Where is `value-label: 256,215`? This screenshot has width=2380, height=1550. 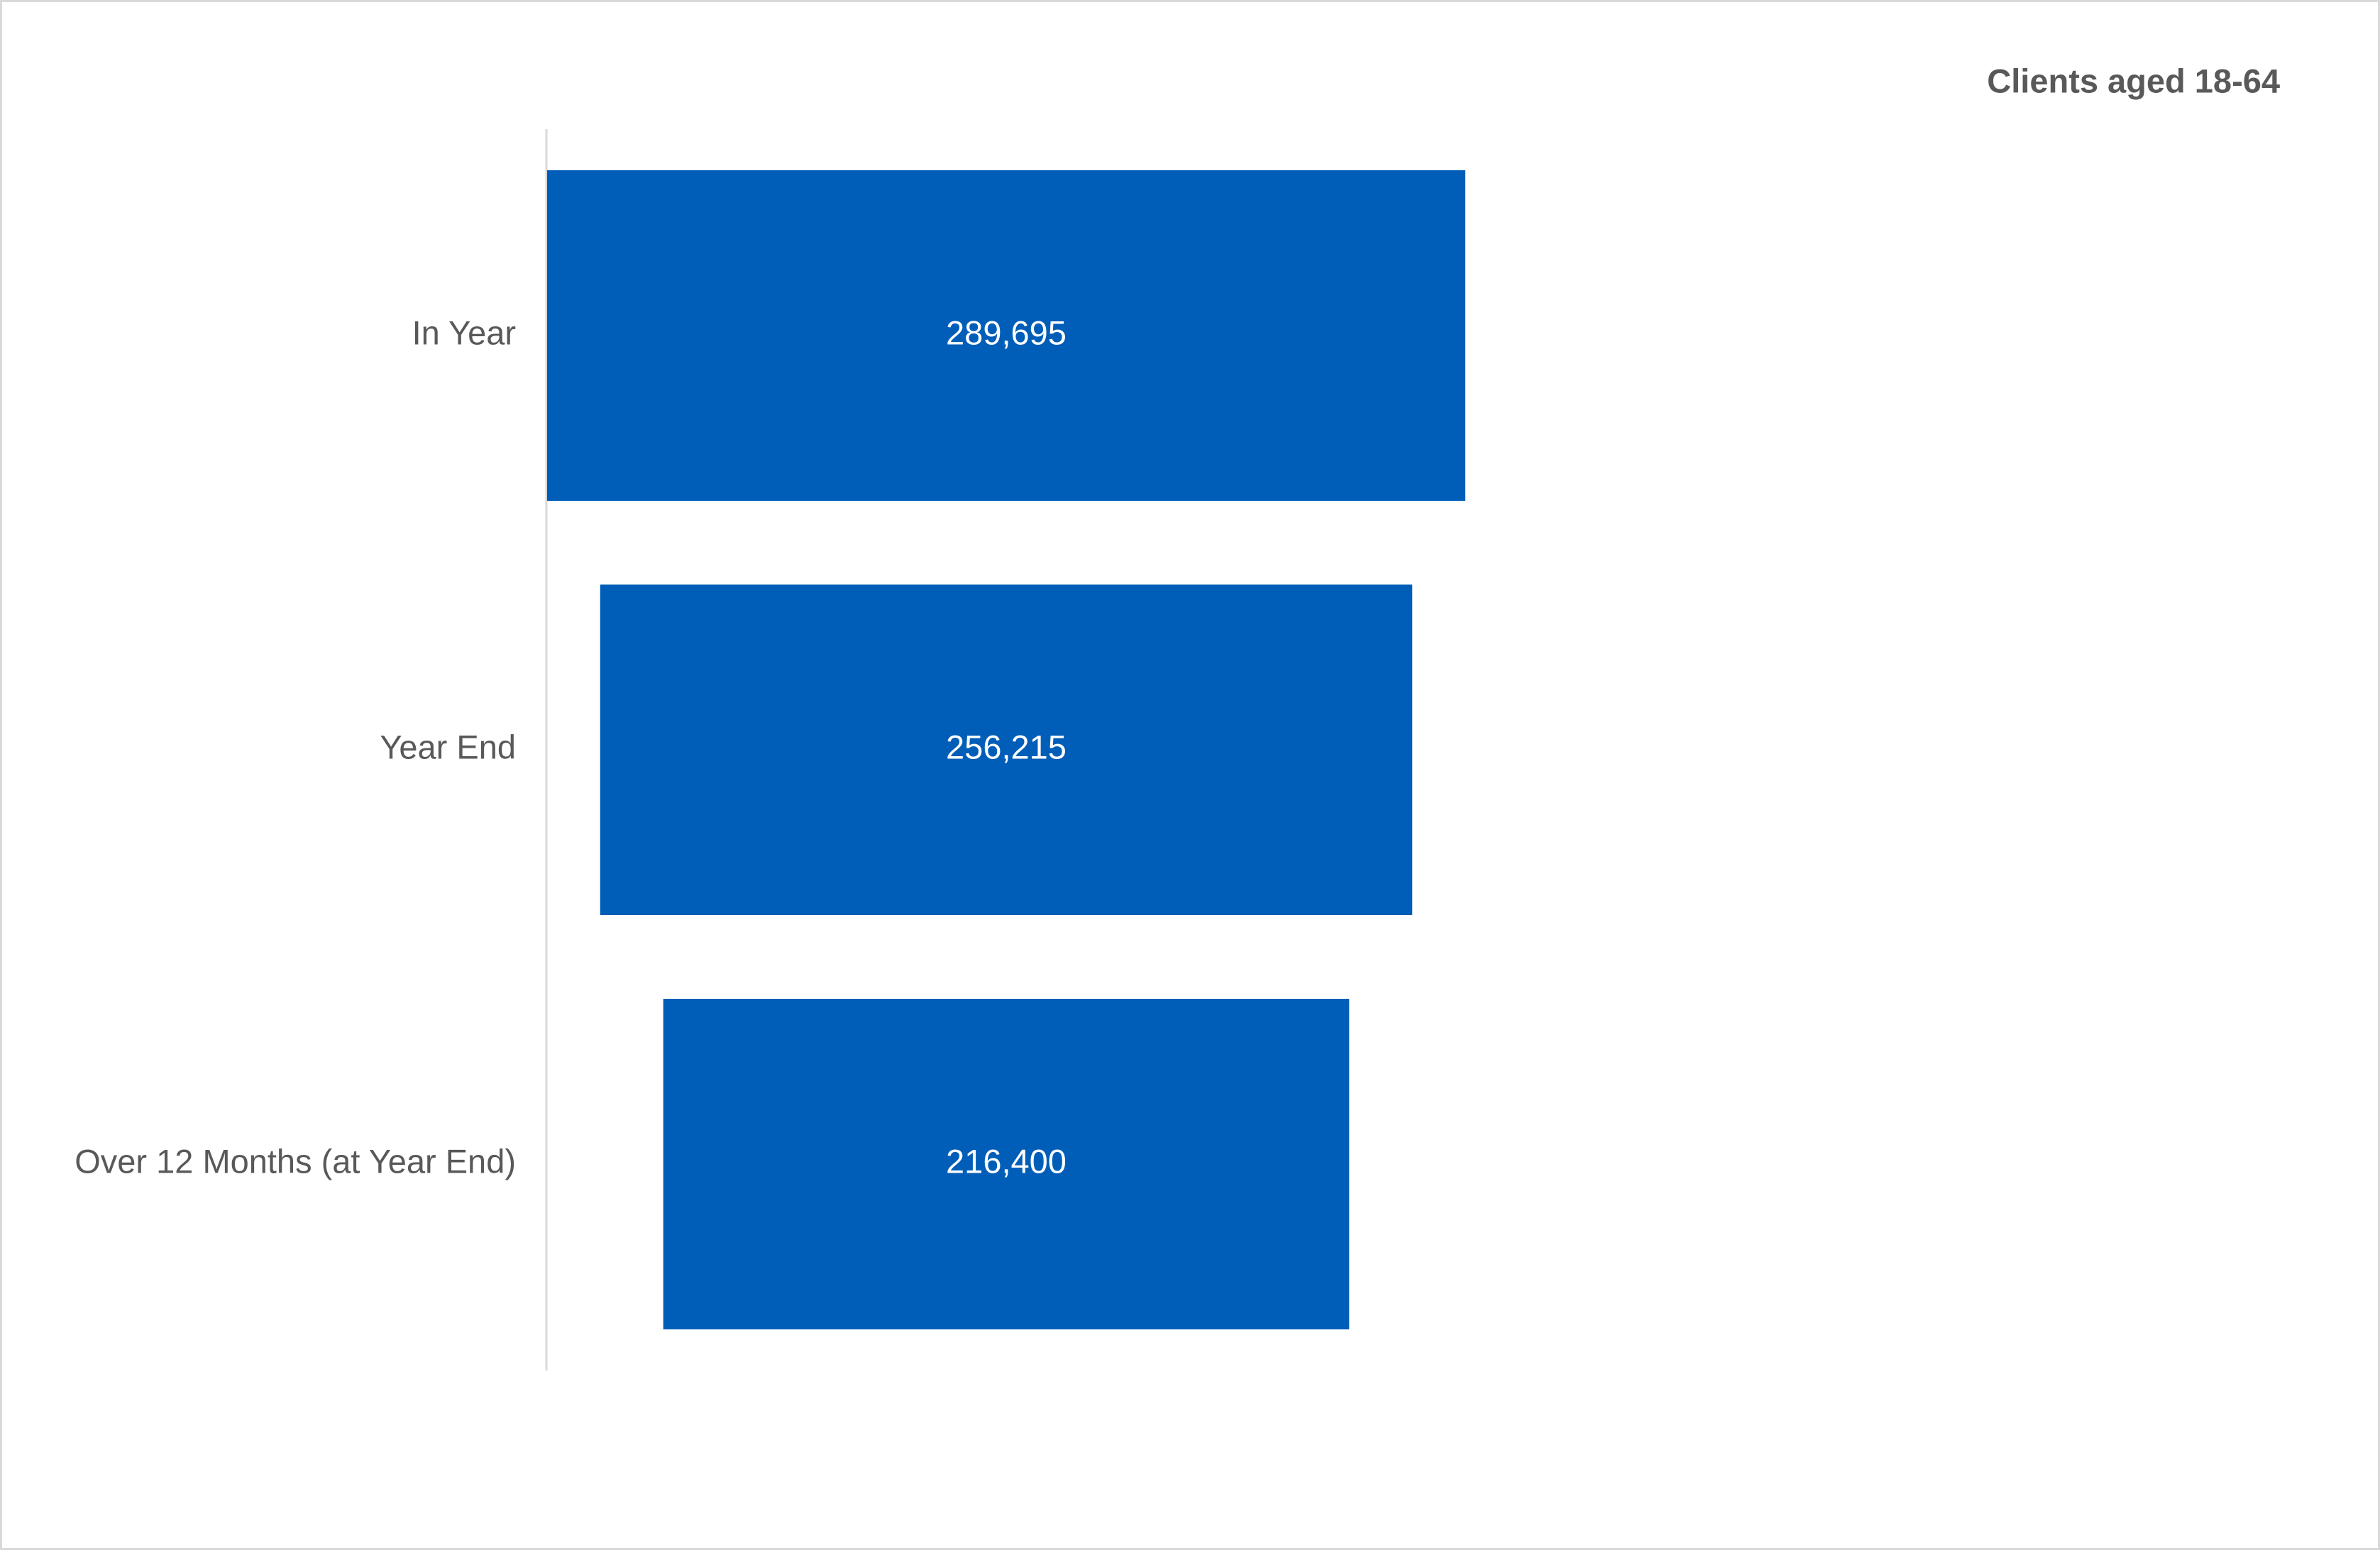 value-label: 256,215 is located at coordinates (1006, 746).